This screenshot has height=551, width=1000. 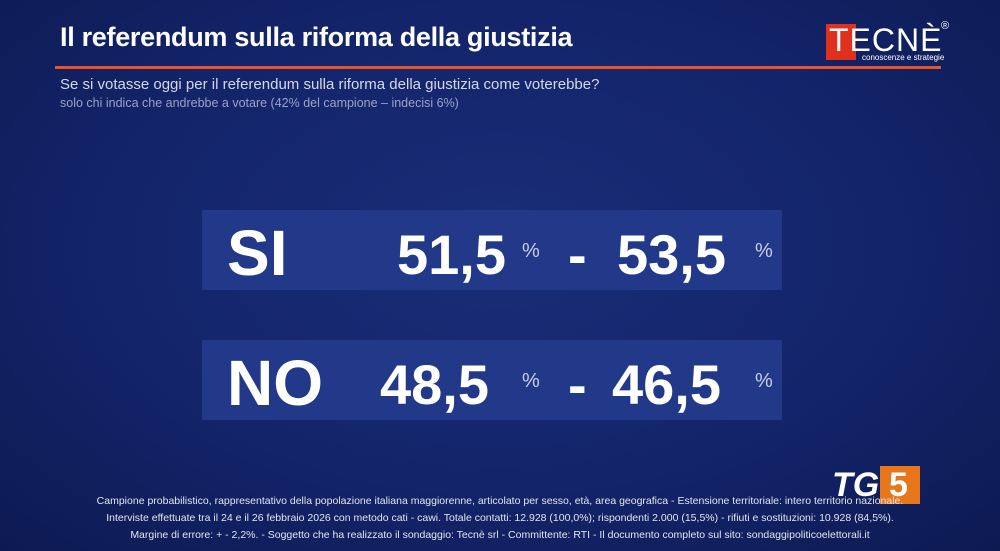 I want to click on high-value: 53,5, so click(x=671, y=254).